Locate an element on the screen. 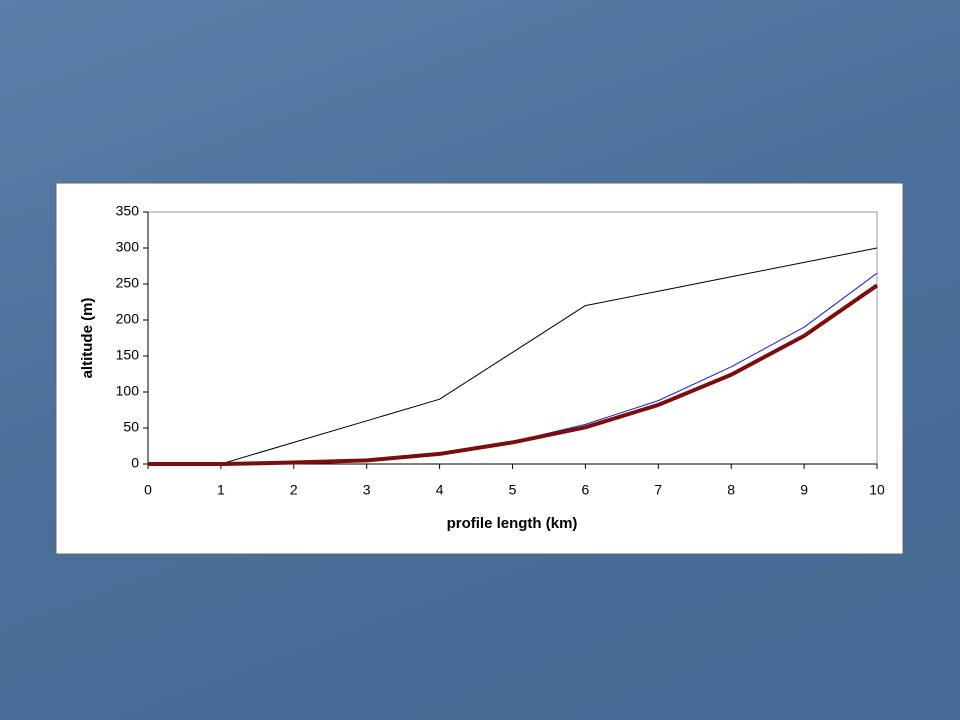 This screenshot has width=960, height=720. y-tick-label: 150 is located at coordinates (128, 355).